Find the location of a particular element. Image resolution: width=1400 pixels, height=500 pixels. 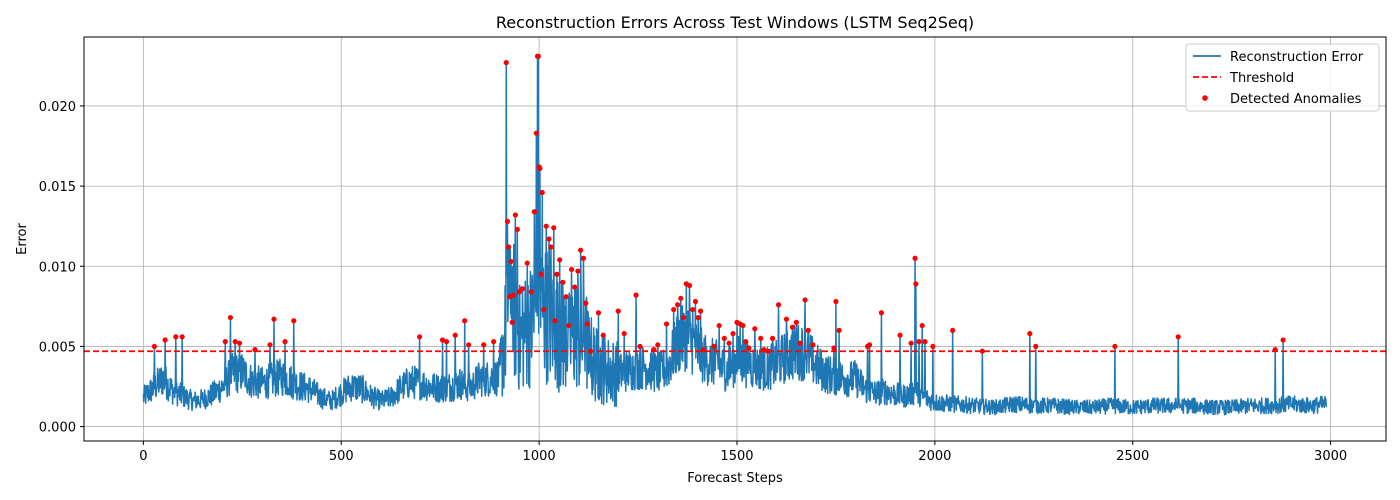

y-axis-label: Error is located at coordinates (22, 239).